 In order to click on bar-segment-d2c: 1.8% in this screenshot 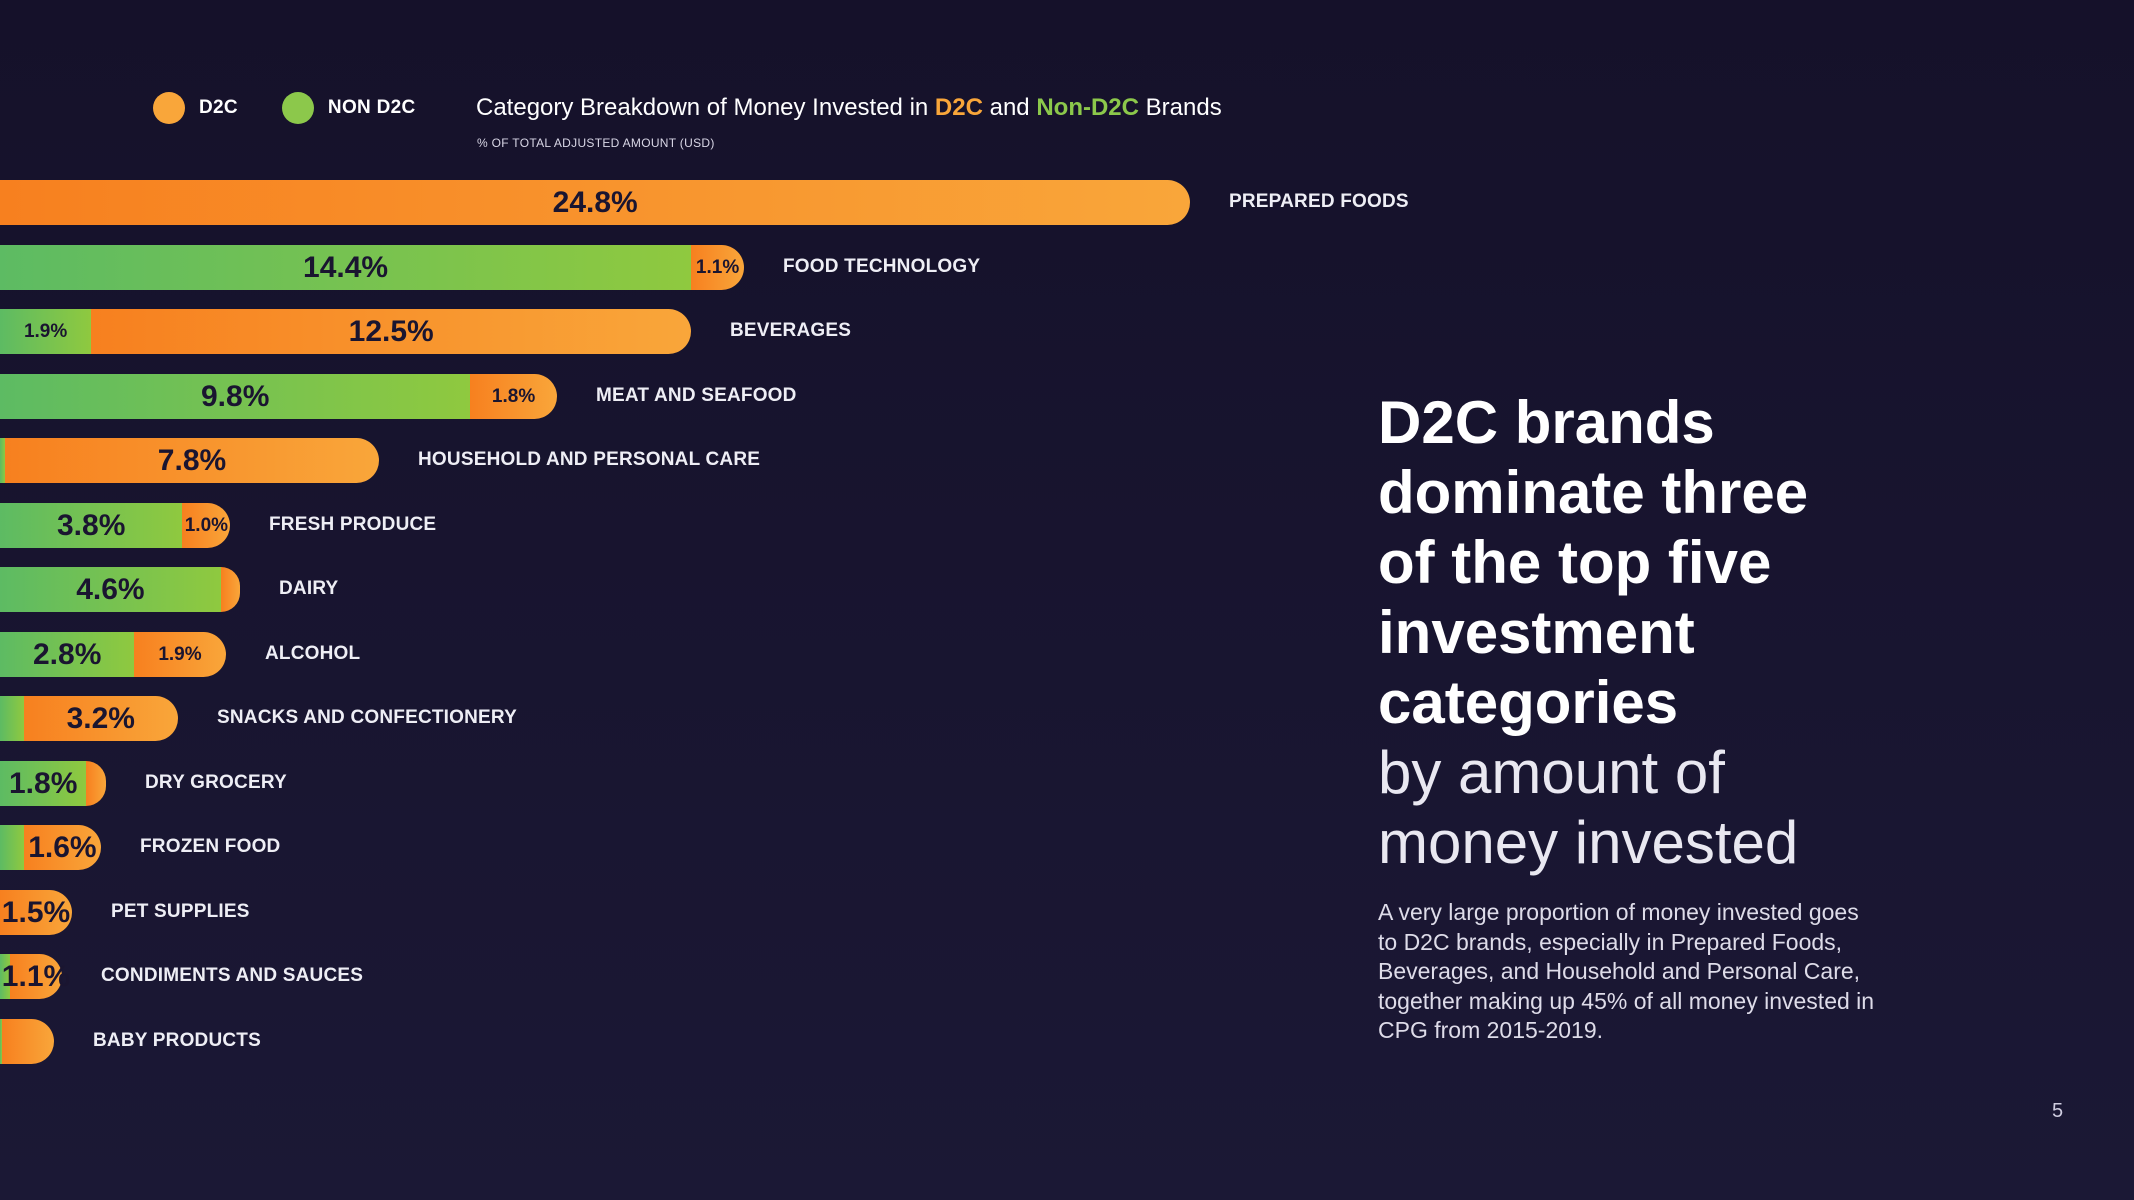, I will do `click(513, 396)`.